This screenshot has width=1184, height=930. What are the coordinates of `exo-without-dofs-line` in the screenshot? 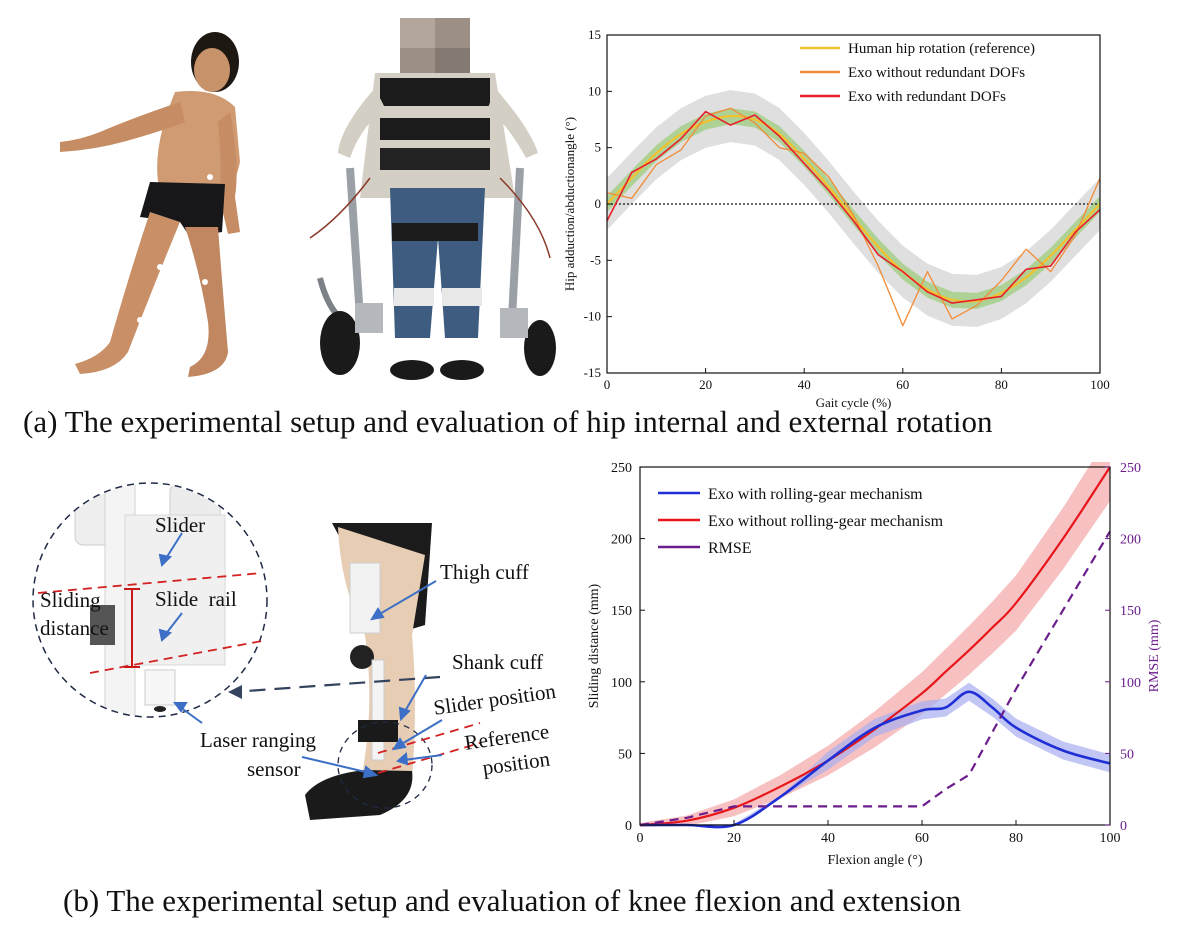 It's located at (853, 217).